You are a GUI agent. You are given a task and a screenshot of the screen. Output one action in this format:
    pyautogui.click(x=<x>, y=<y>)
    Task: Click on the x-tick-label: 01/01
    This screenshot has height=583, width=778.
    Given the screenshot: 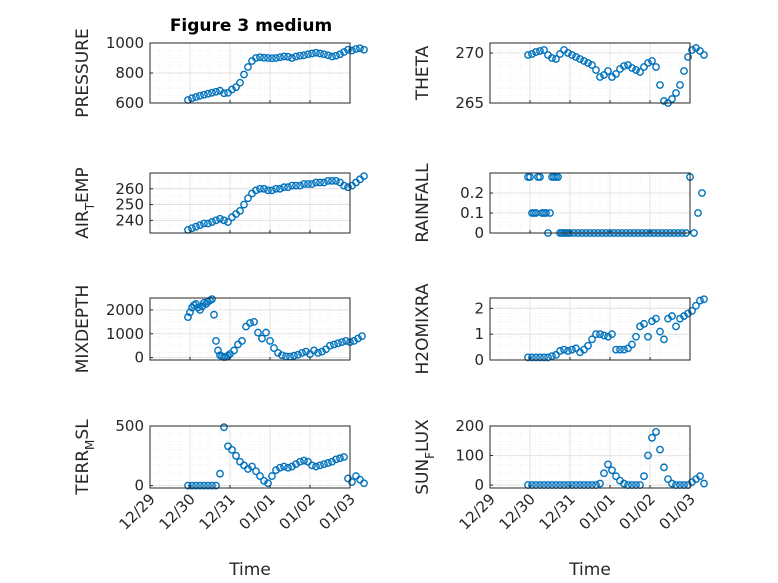 What is the action you would take?
    pyautogui.click(x=257, y=511)
    